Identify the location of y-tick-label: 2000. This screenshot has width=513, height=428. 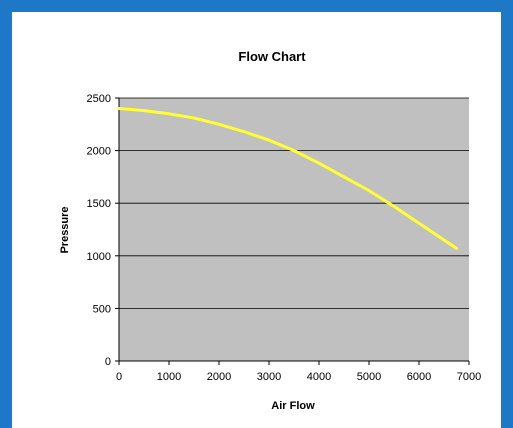
(99, 152).